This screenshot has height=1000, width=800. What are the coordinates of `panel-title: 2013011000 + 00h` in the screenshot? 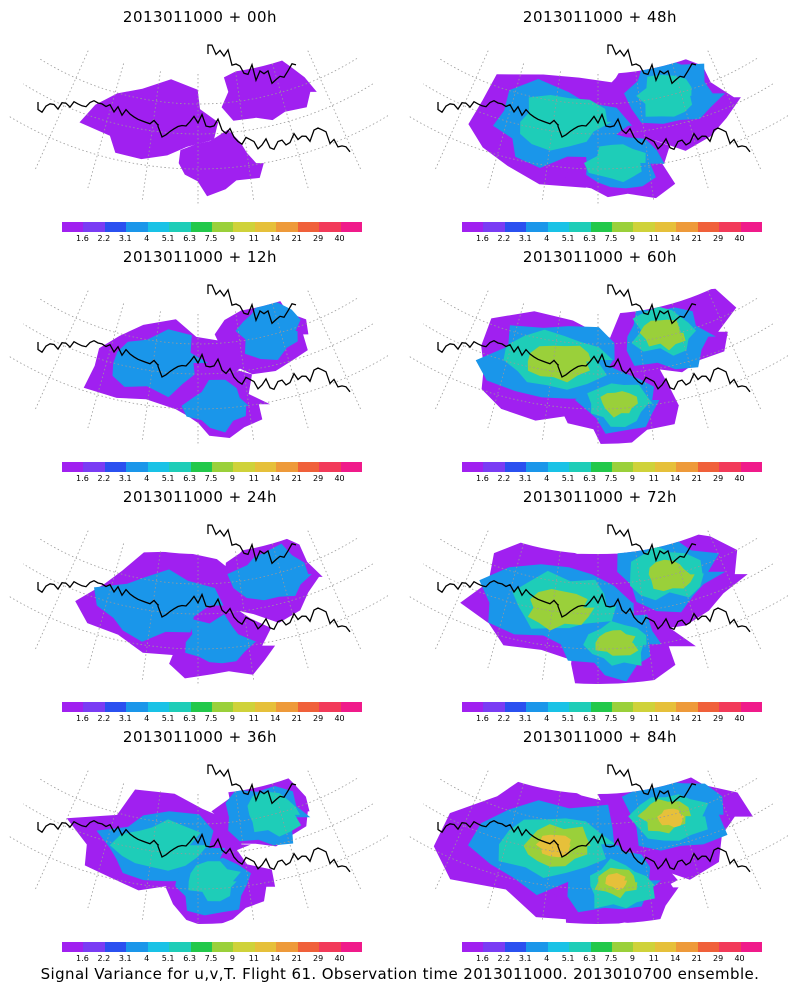 It's located at (200, 17).